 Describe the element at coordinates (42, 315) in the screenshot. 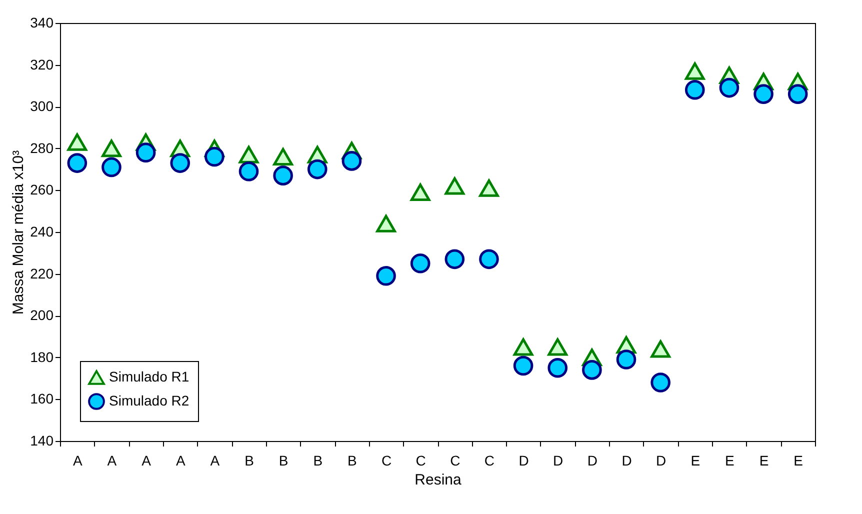

I see `y-tick-label: 200` at that location.